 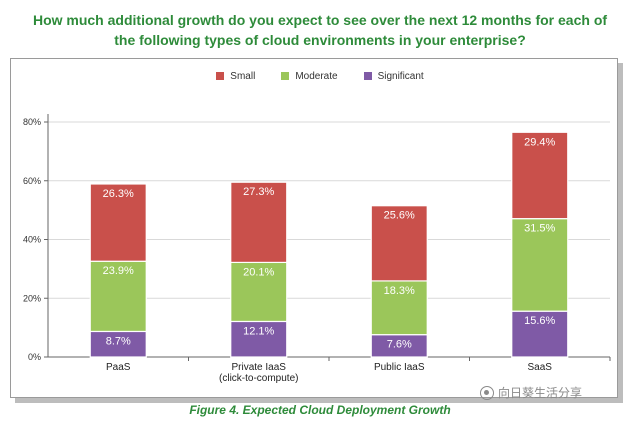 I want to click on data-label-small: 25.6%, so click(x=399, y=216).